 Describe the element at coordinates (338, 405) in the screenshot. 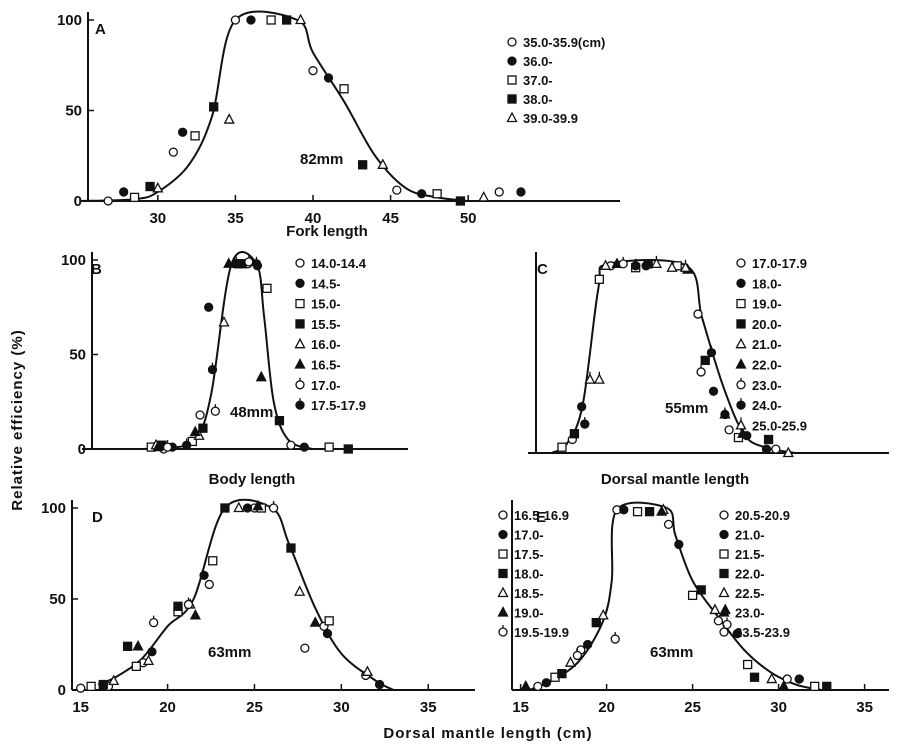

I see `legend-entry: 17.5-17.9` at that location.